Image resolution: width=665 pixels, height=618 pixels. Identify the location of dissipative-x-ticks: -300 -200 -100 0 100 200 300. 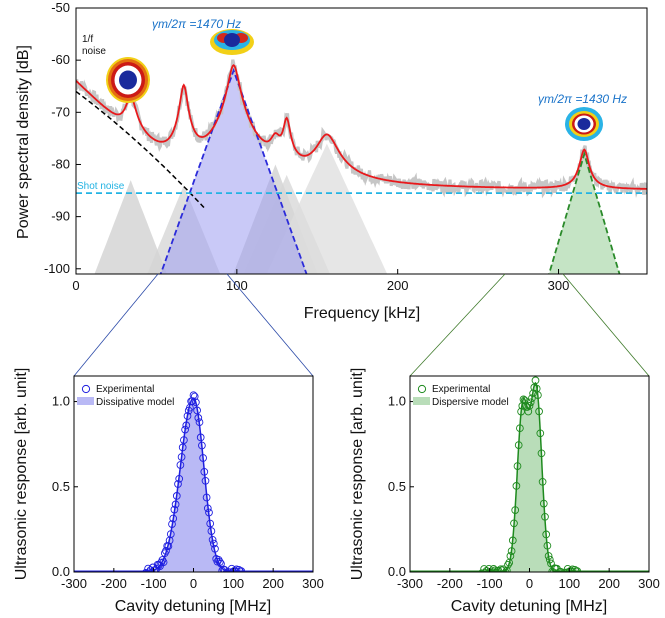
(192, 579).